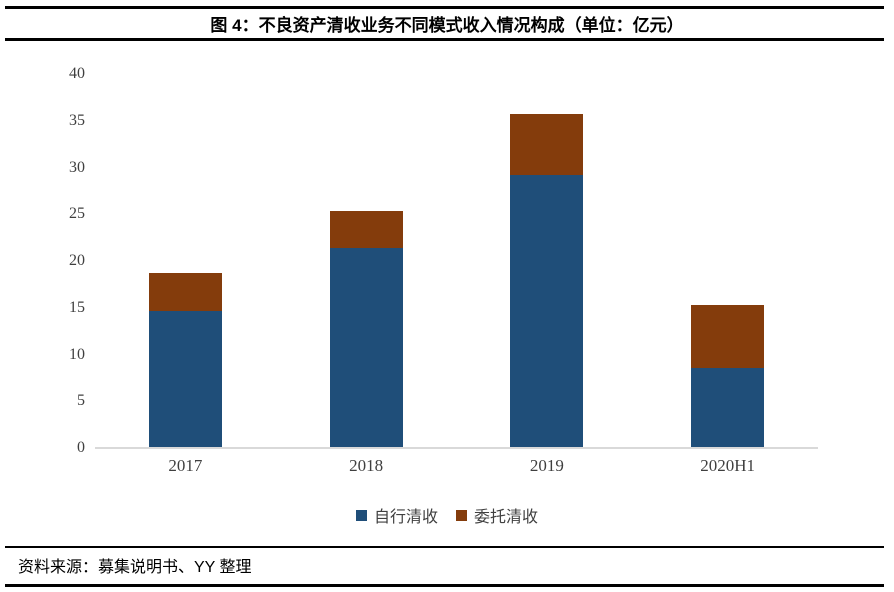  Describe the element at coordinates (77, 73) in the screenshot. I see `y-axis-tick-label: 40` at that location.